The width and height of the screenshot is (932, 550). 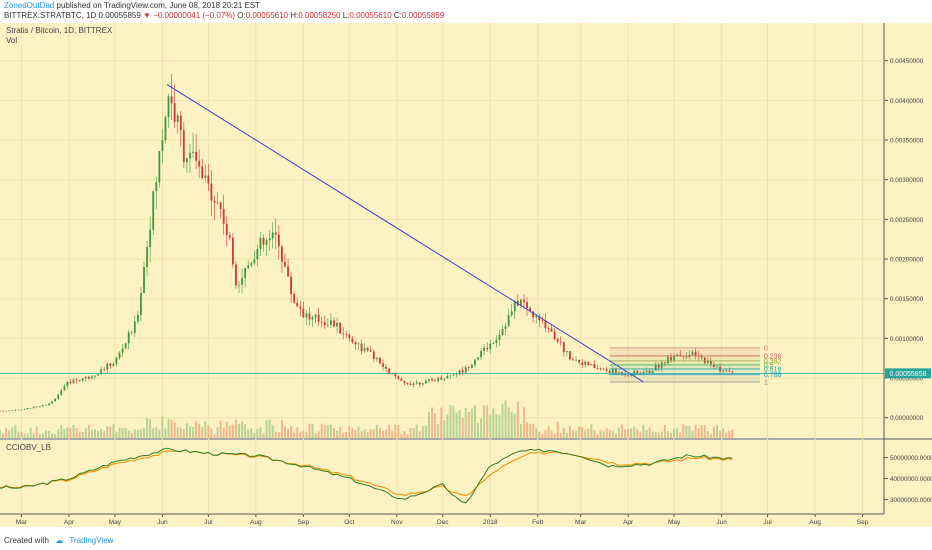 What do you see at coordinates (346, 15) in the screenshot?
I see `low-label: L:` at bounding box center [346, 15].